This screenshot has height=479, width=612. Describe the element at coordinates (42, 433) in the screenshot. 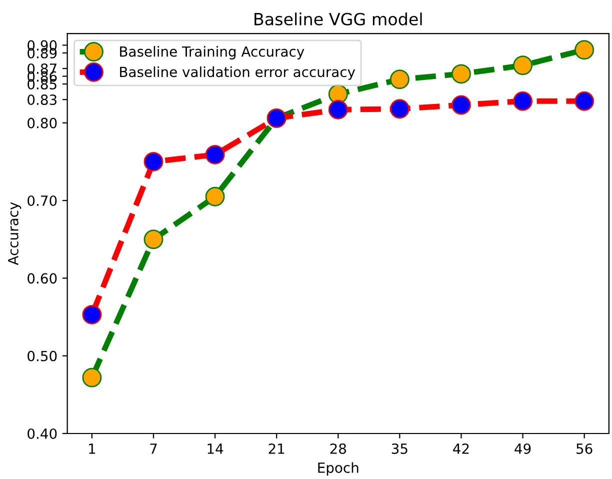

I see `y-tick-label: 0.40` at that location.